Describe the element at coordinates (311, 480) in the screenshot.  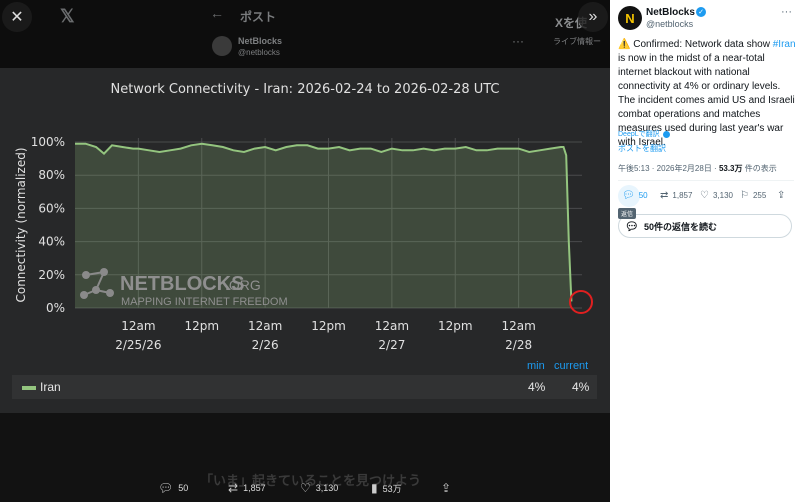
I see `background-promo-text: 「いま」起きていることを見つけよう` at that location.